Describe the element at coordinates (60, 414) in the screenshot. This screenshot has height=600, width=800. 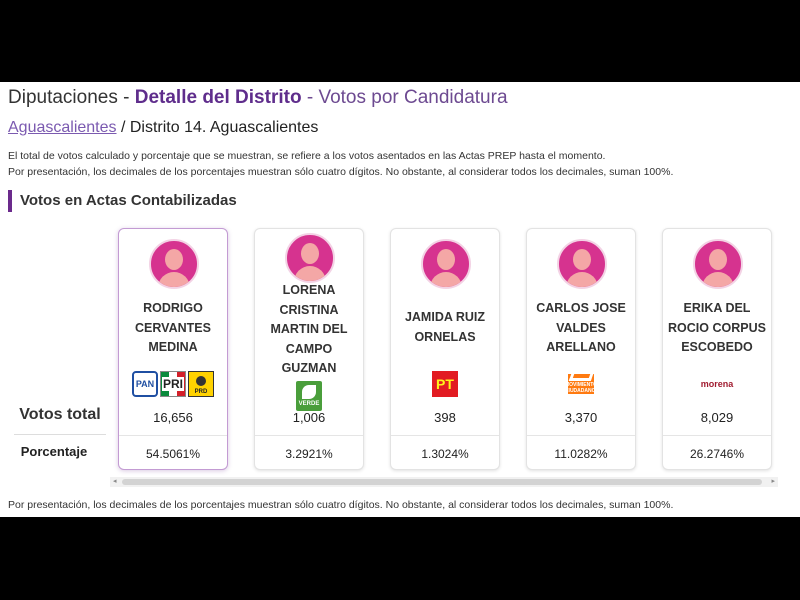
I see `votes-total-label: Votos total` at that location.